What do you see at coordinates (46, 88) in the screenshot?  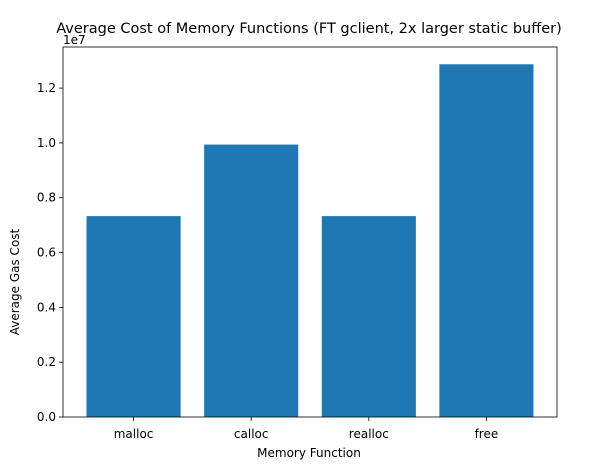 I see `y-tick-label: 1.2` at bounding box center [46, 88].